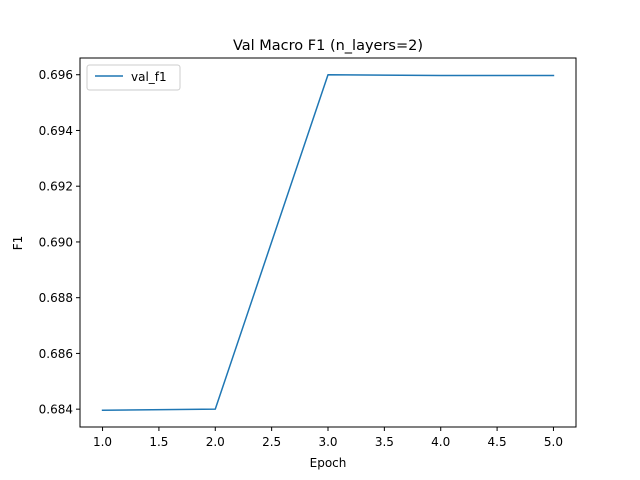  What do you see at coordinates (18, 243) in the screenshot?
I see `y-axis-label: F1` at bounding box center [18, 243].